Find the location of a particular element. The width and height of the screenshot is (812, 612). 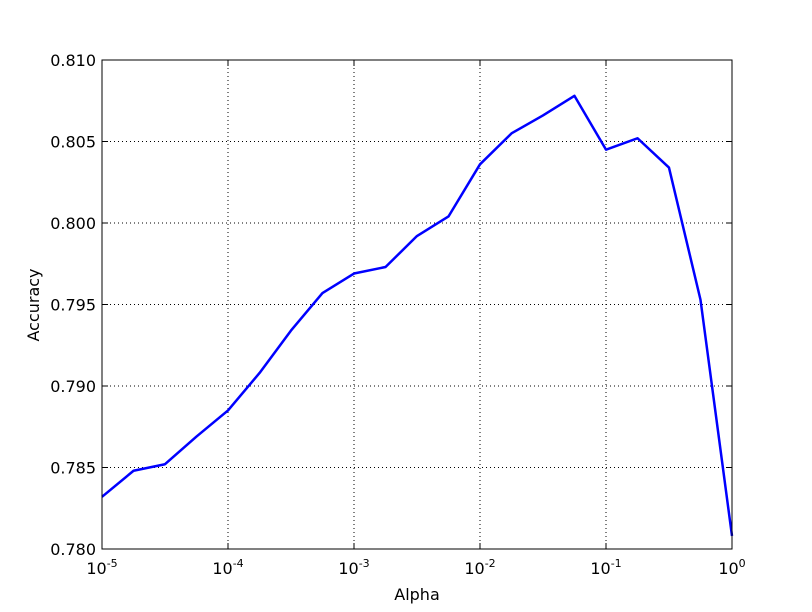

x-tick-label: 10⁻¹ is located at coordinates (605, 567).